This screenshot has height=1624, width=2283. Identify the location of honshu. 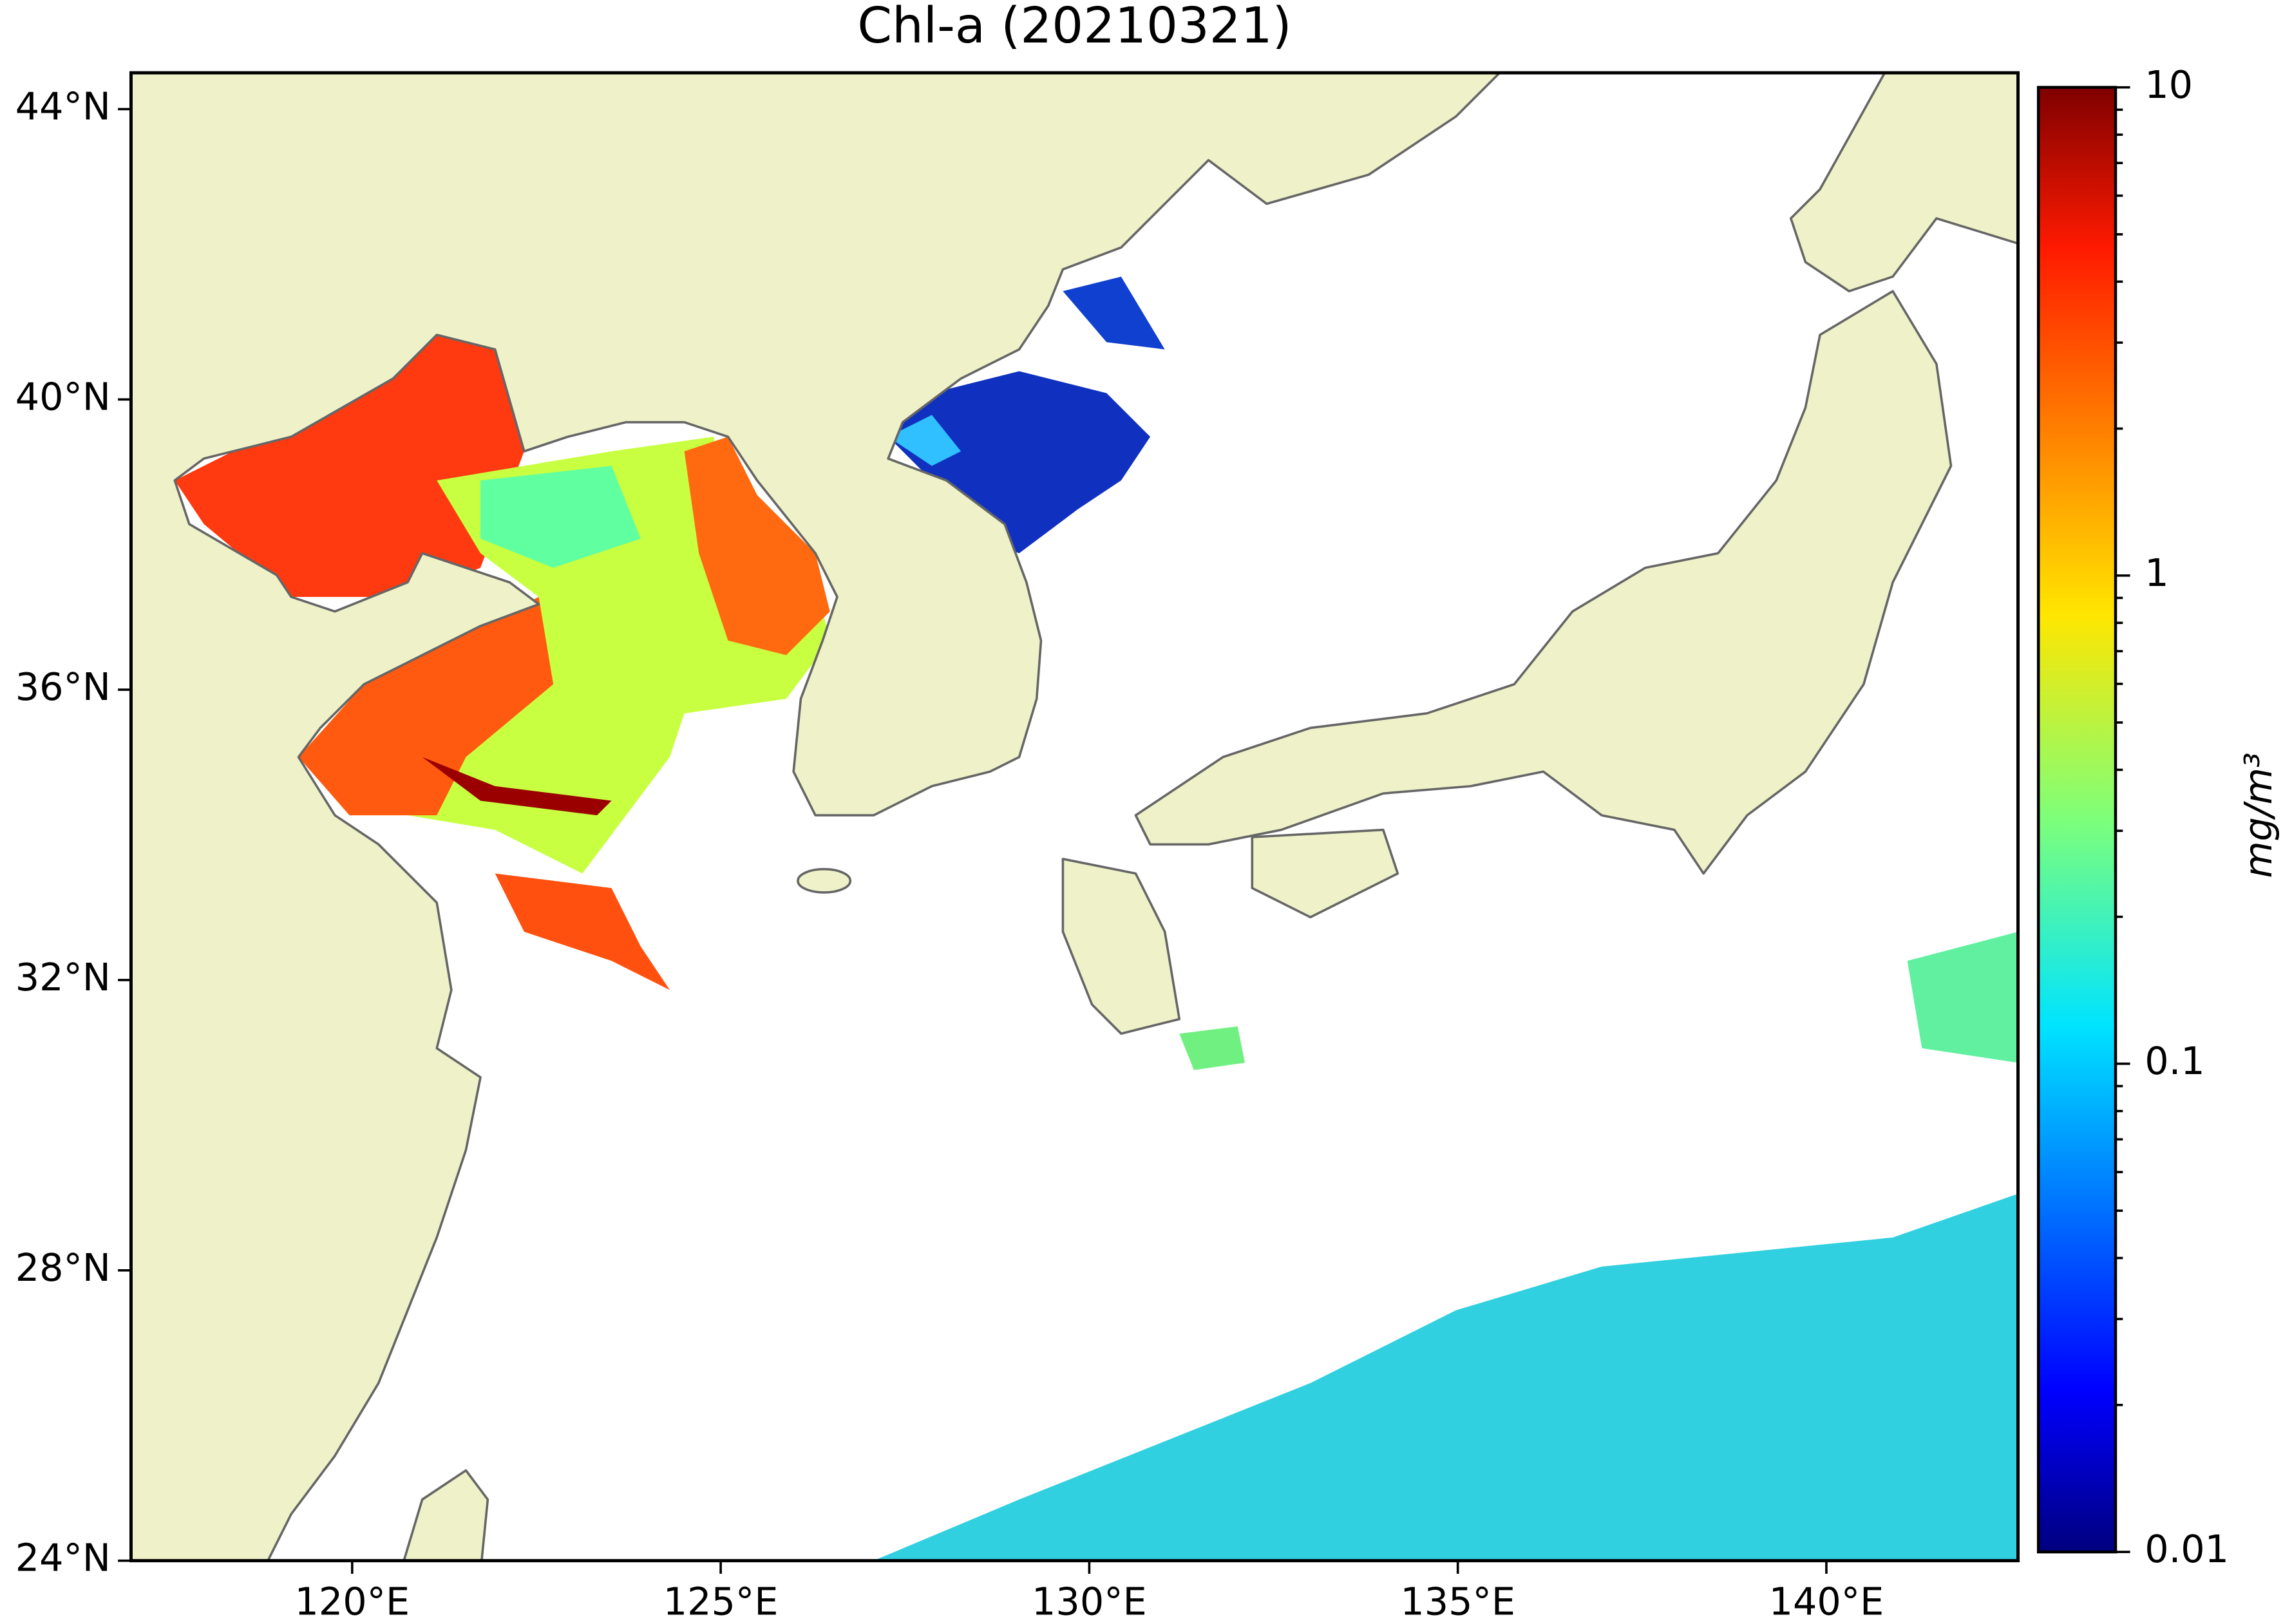
(1543, 582).